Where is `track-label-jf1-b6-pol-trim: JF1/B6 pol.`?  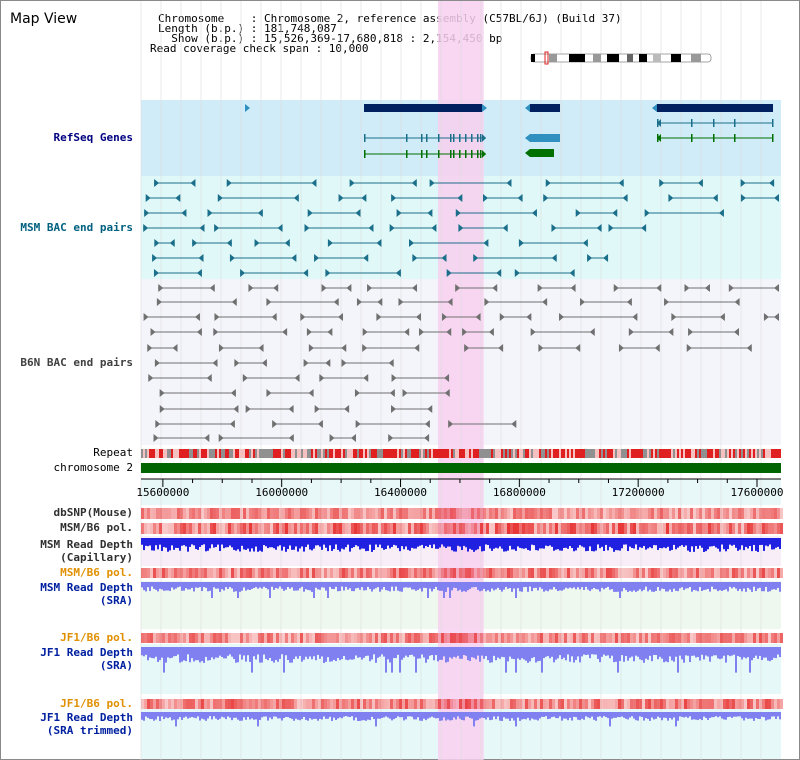 track-label-jf1-b6-pol-trim: JF1/B6 pol. is located at coordinates (96, 703).